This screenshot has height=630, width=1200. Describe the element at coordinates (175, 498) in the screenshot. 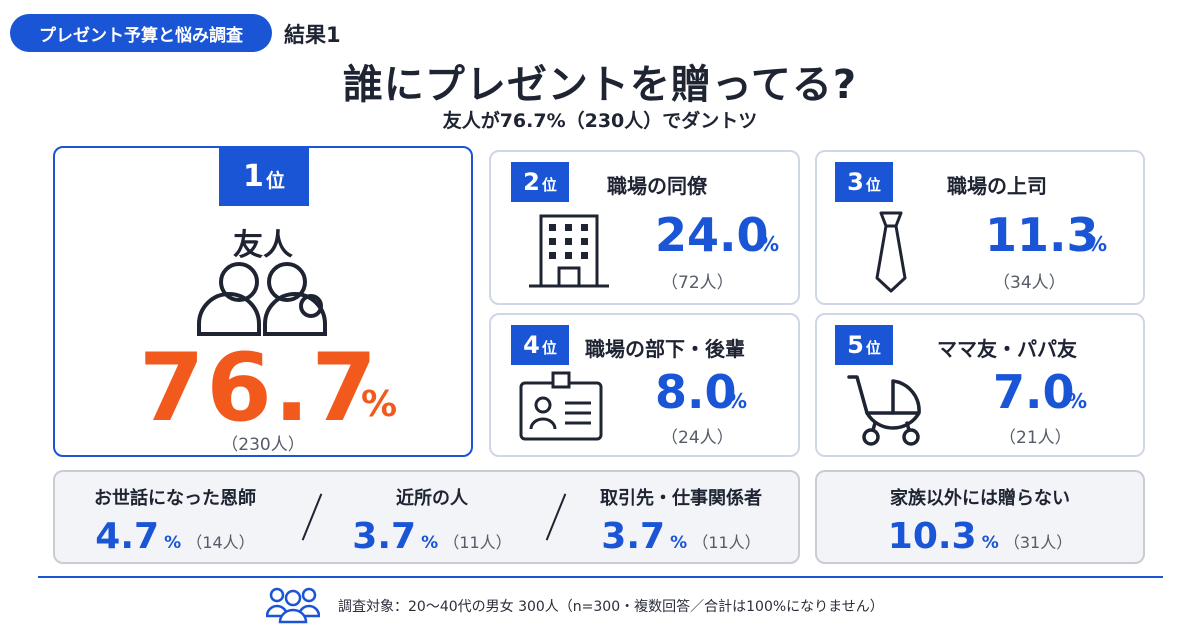

I see `other-label: お世話になった恩師` at that location.